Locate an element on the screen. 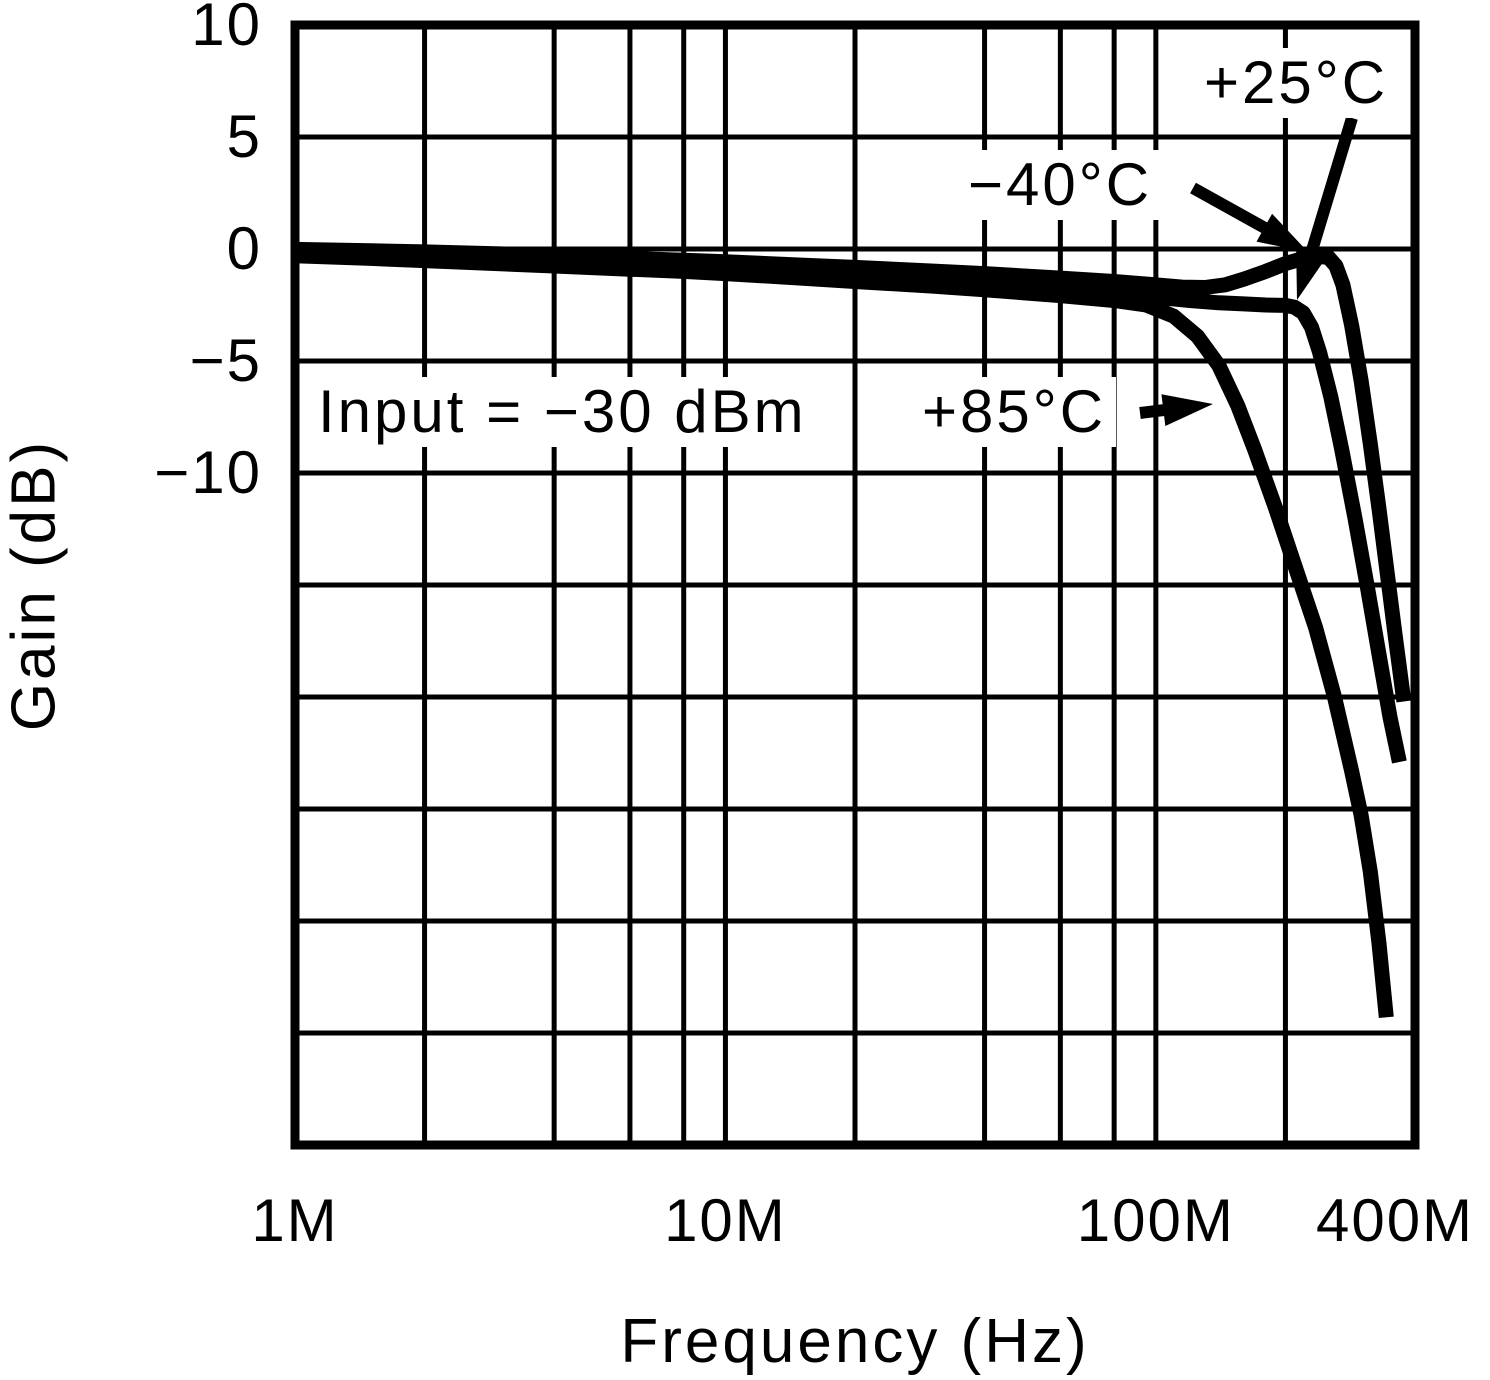  y-tick-label: 0 is located at coordinates (244, 248).